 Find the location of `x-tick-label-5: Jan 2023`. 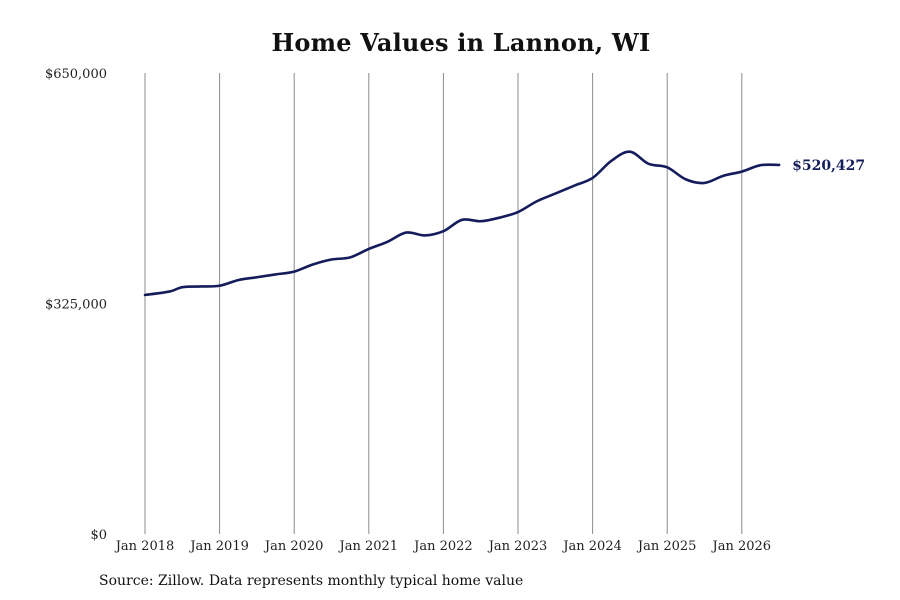

x-tick-label-5: Jan 2023 is located at coordinates (517, 546).